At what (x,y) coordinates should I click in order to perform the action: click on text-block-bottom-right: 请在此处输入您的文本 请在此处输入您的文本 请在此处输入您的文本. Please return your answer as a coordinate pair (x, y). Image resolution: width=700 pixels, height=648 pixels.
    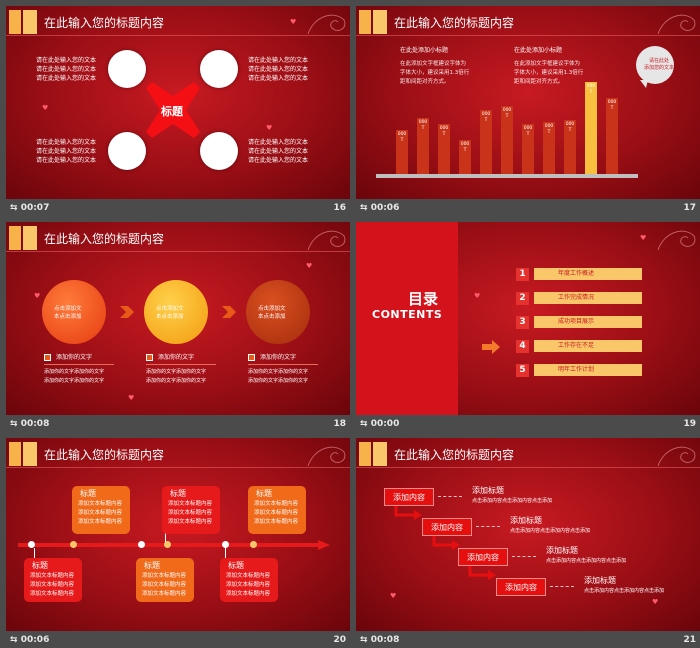
    Looking at the image, I should click on (278, 151).